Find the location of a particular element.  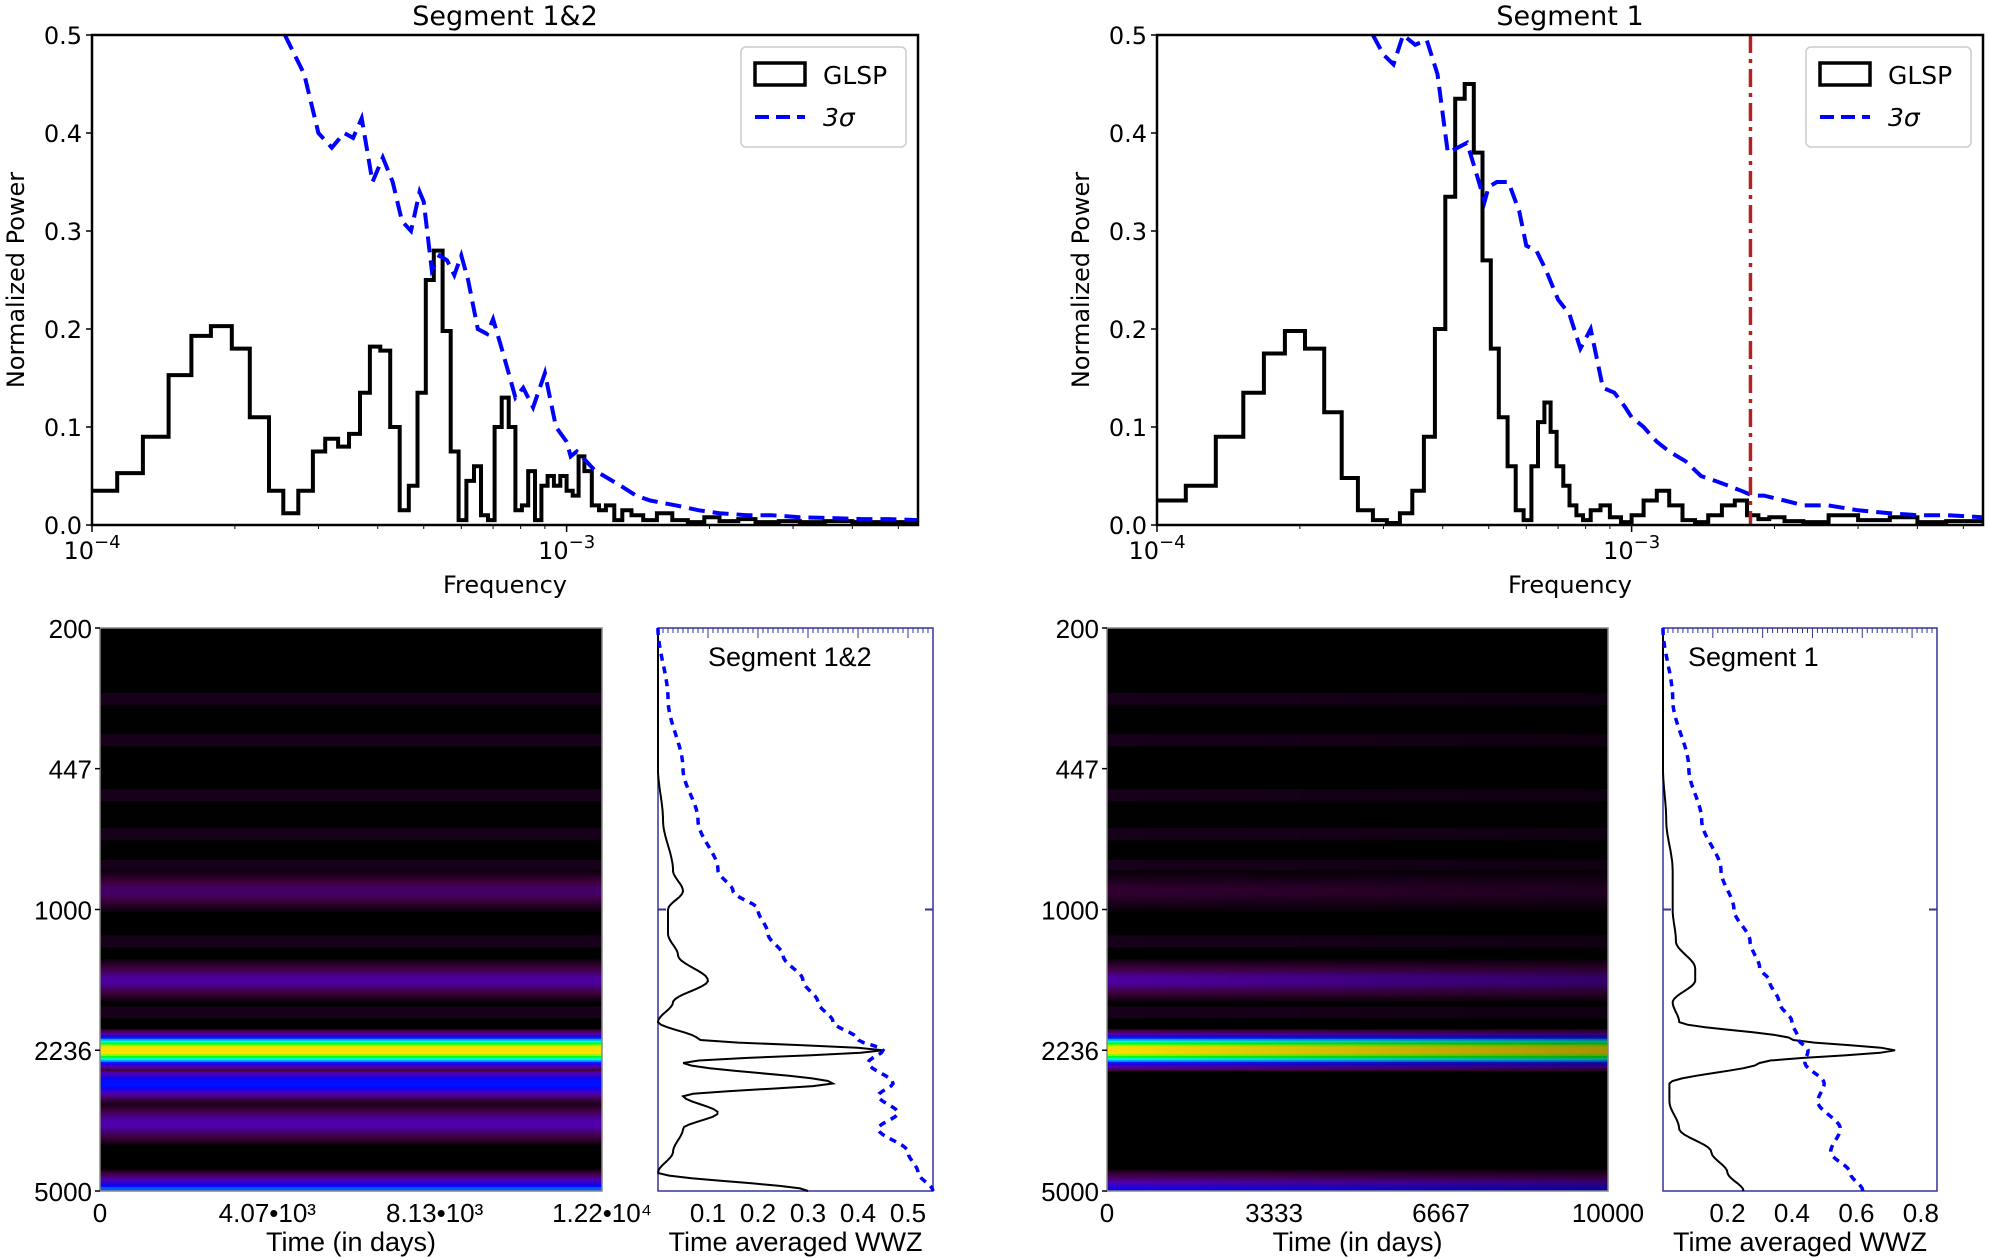

x-tick-label: 0.3 is located at coordinates (808, 1213).